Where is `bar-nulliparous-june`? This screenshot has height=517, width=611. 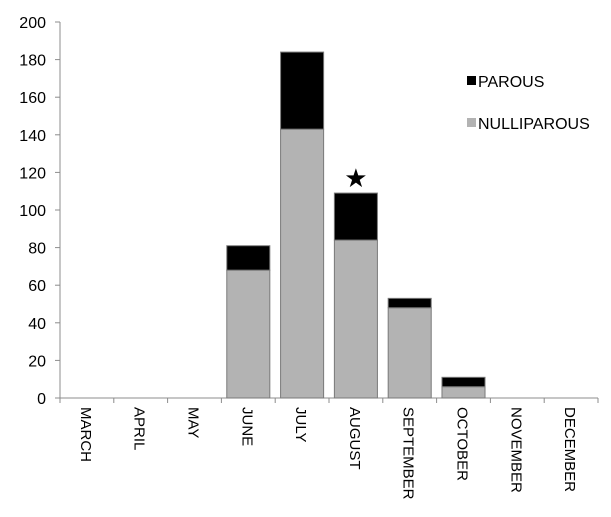 bar-nulliparous-june is located at coordinates (248, 334).